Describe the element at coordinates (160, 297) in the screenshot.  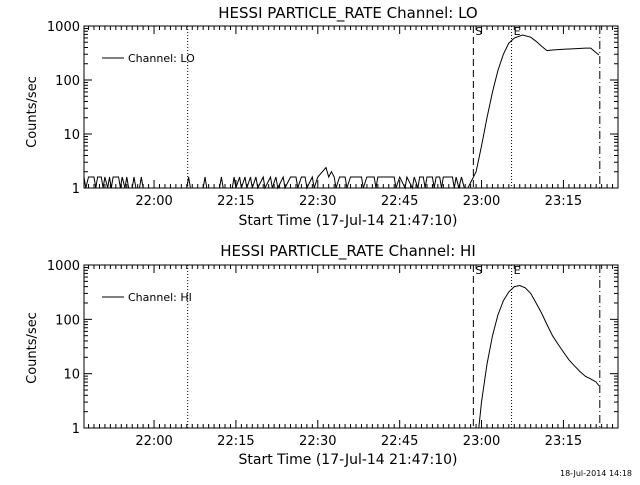
I see `legend-label: Channel: HI` at that location.